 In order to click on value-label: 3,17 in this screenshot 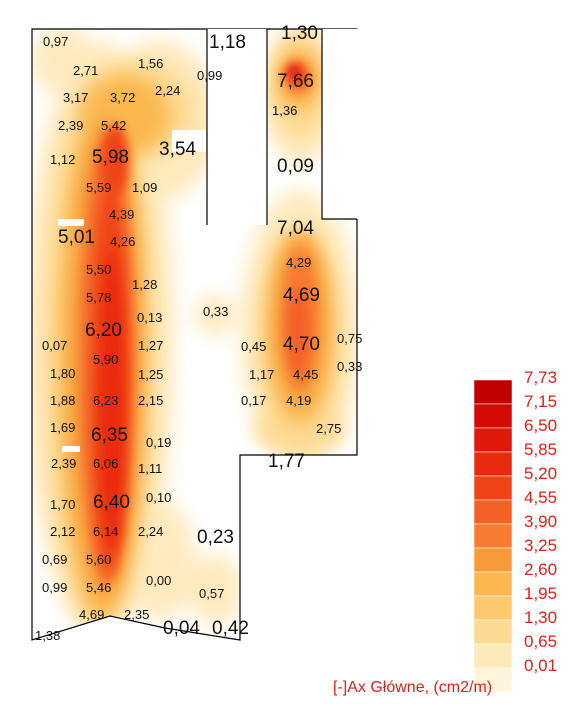, I will do `click(75, 97)`.